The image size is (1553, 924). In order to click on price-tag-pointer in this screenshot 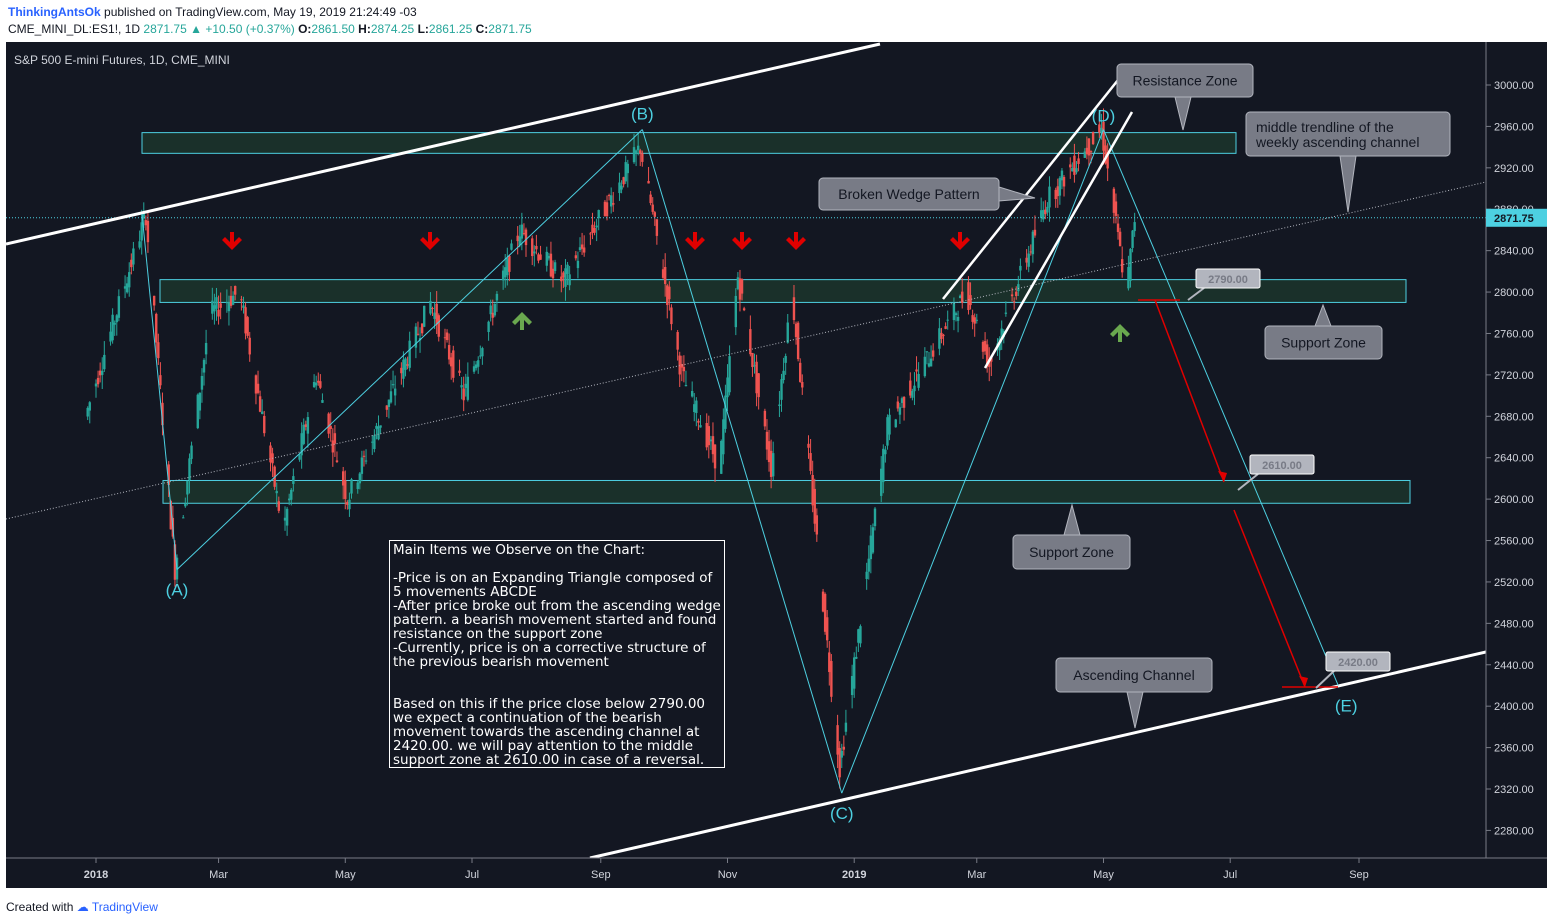, I will do `click(1196, 294)`.